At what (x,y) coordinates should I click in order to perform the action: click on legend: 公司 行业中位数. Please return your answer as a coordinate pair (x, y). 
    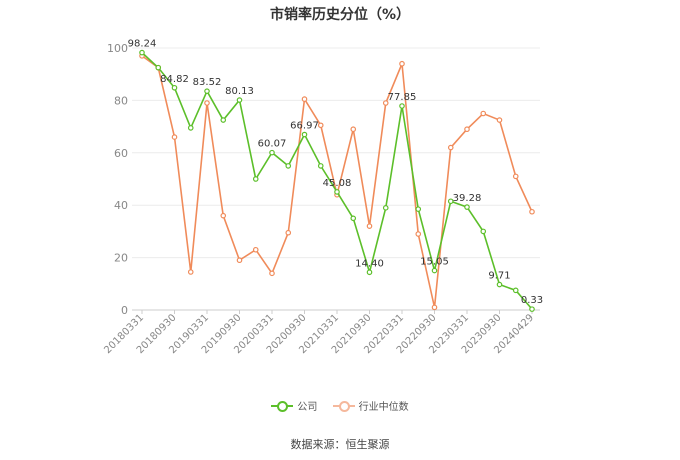
    Looking at the image, I should click on (340, 406).